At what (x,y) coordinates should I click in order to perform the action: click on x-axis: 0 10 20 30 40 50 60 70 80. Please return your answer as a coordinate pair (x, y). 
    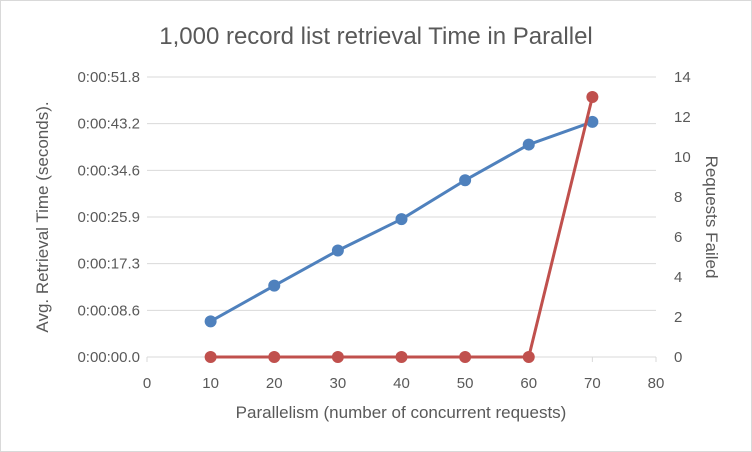
    Looking at the image, I should click on (404, 374).